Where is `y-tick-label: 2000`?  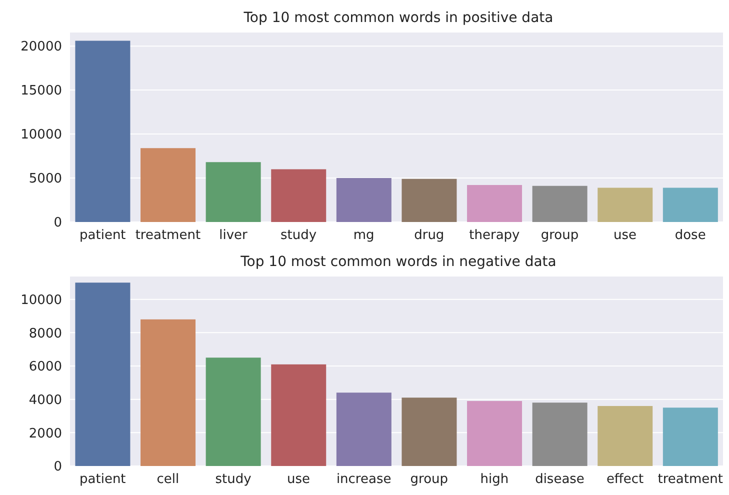
y-tick-label: 2000 is located at coordinates (45, 434).